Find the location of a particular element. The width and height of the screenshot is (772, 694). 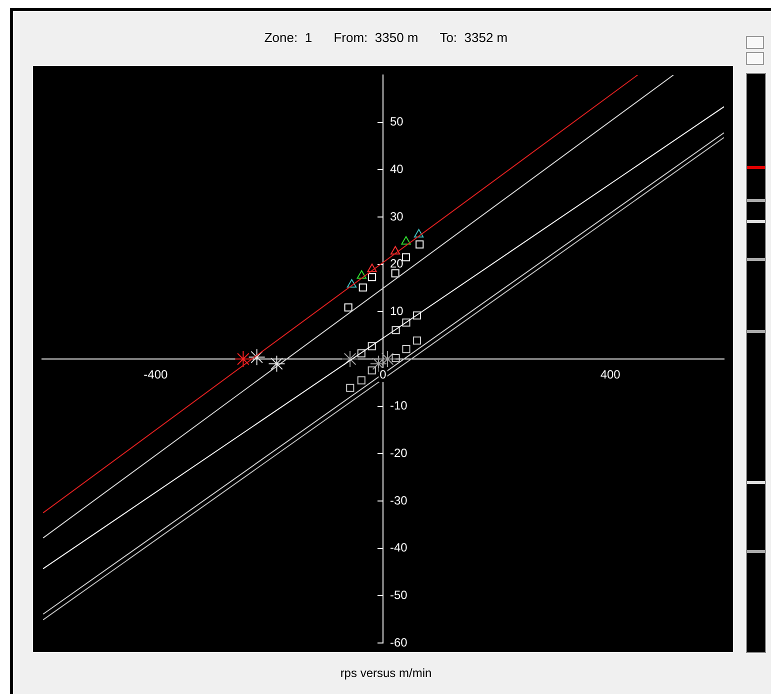

y-tick-label: 30 is located at coordinates (397, 216).